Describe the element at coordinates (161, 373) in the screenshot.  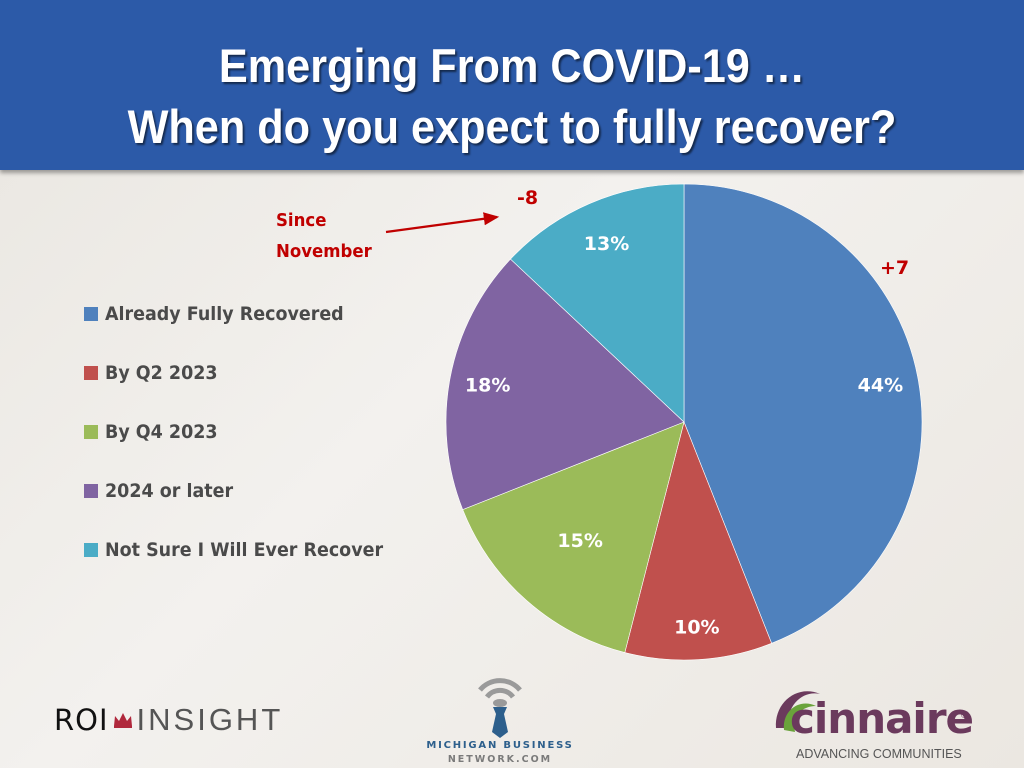
I see `legend-label: By Q2 2023` at that location.